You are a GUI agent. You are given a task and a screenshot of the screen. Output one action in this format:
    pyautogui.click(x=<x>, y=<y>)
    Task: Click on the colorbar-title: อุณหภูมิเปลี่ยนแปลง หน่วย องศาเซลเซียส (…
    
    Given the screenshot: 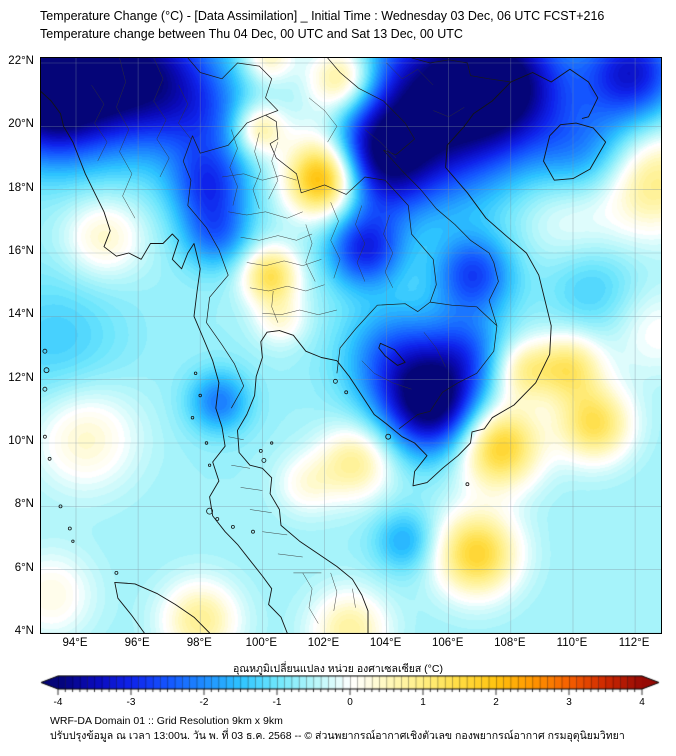 What is the action you would take?
    pyautogui.click(x=338, y=669)
    